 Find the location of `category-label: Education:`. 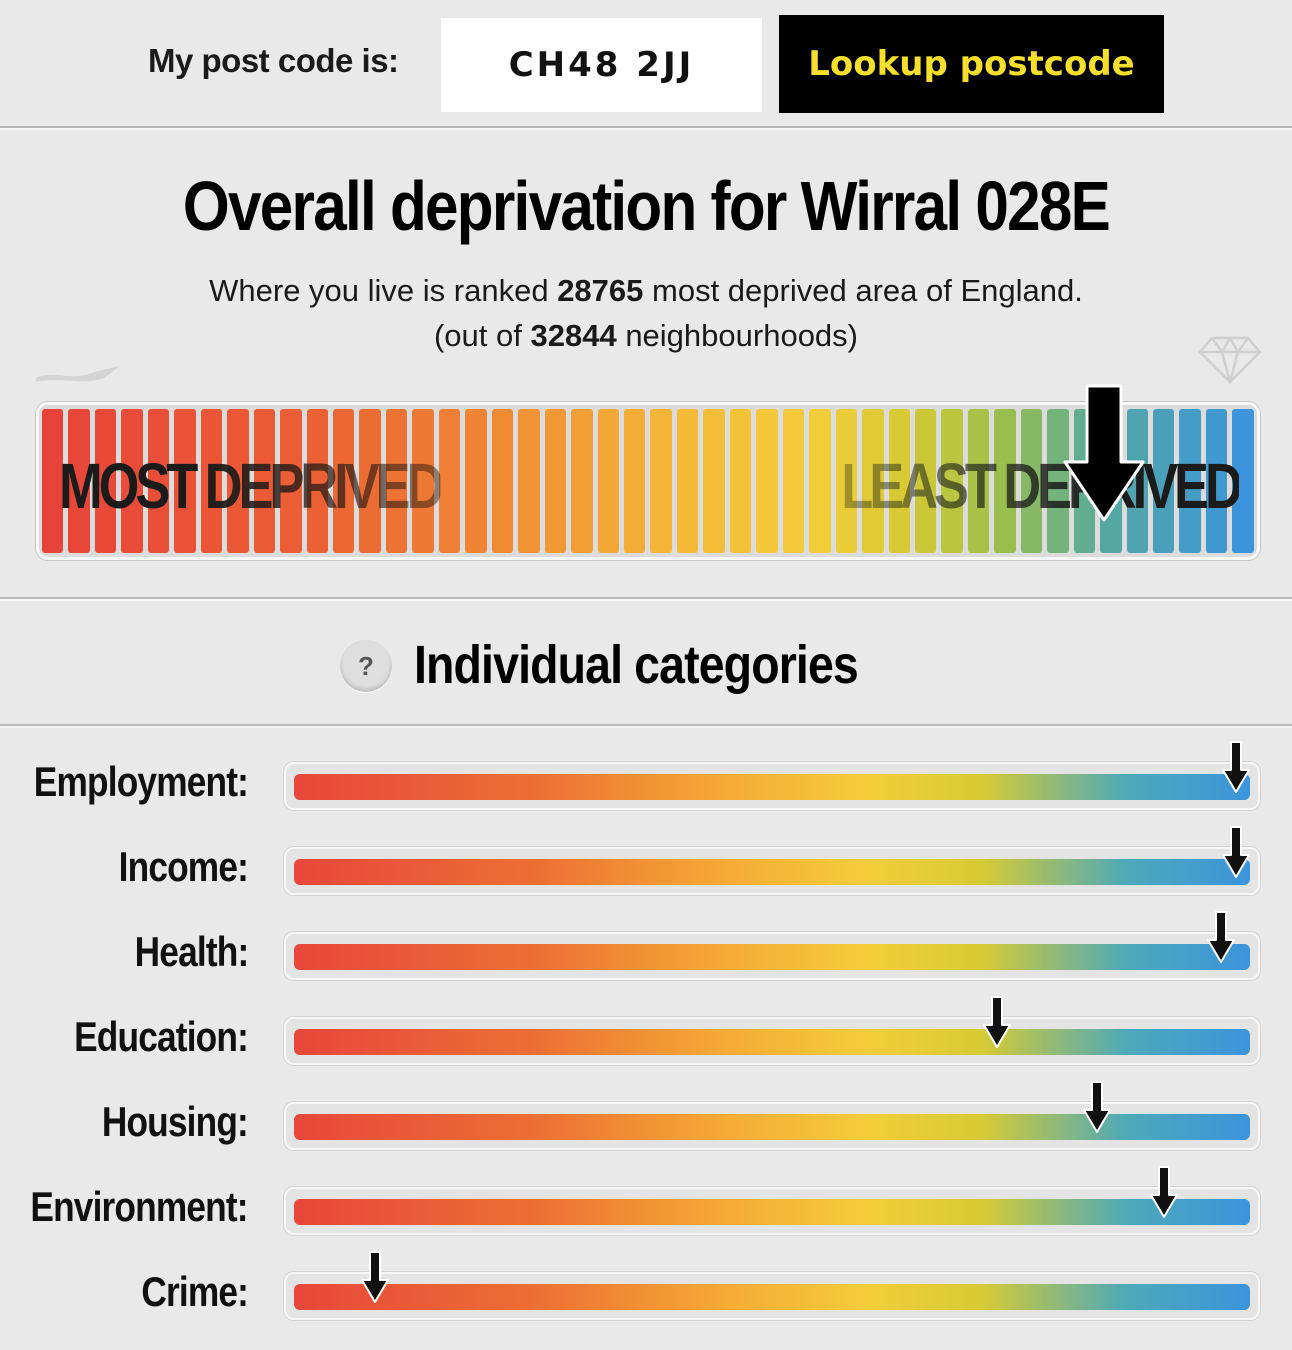

category-label: Education: is located at coordinates (161, 1036).